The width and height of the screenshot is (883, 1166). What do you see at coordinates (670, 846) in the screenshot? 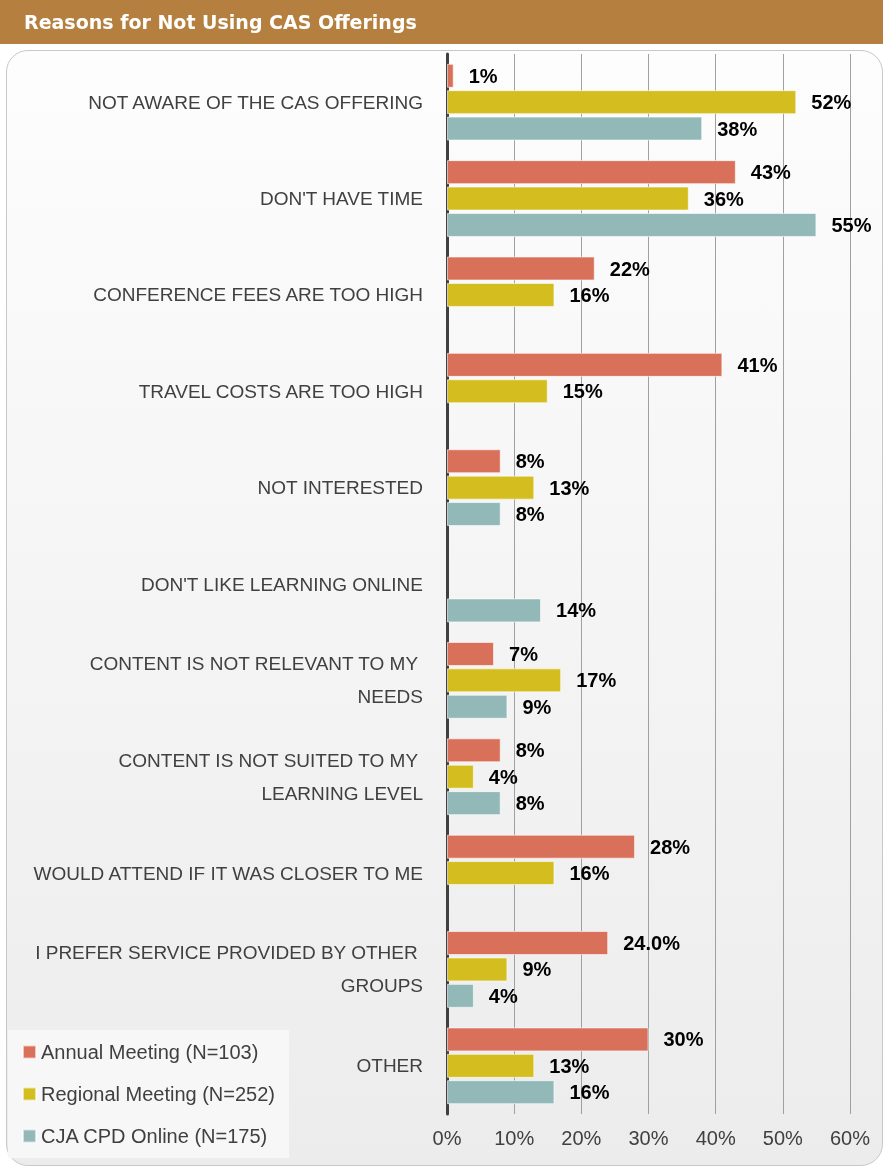
I see `data-label: 28%` at bounding box center [670, 846].